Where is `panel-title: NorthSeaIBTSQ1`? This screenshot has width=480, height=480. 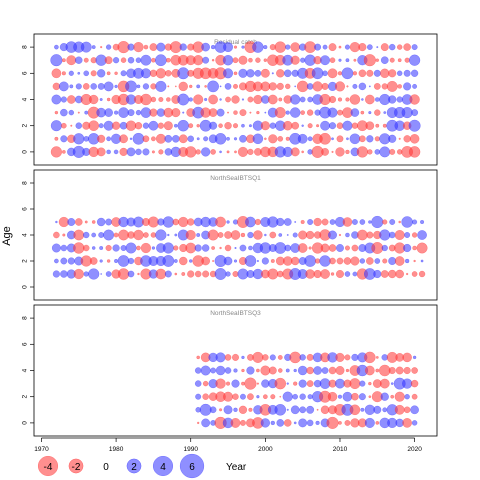
panel-title: NorthSeaIBTSQ1 is located at coordinates (235, 178).